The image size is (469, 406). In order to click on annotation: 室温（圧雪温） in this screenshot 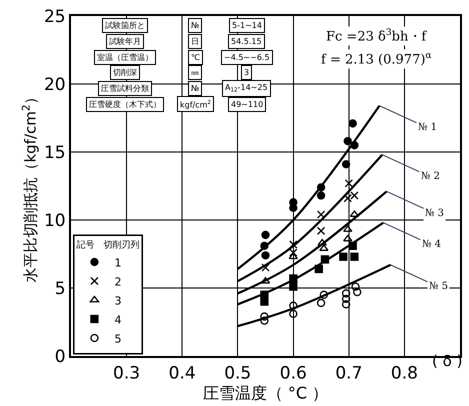, I will do `click(125, 57)`.